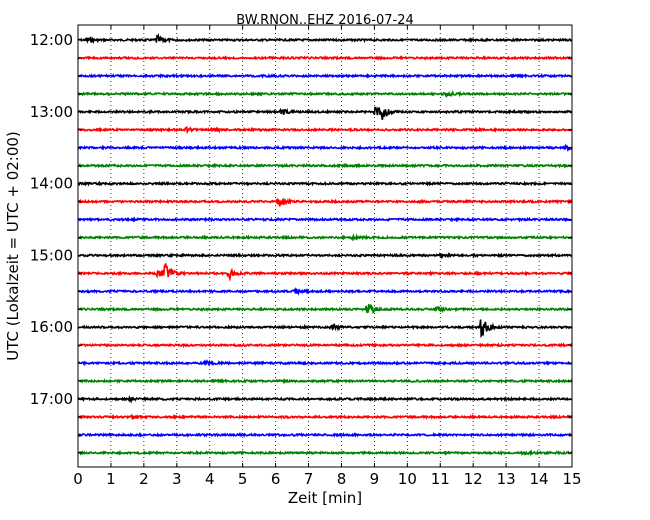 This screenshot has height=520, width=650. Describe the element at coordinates (51, 112) in the screenshot. I see `y-tick-label: 13:00` at that location.